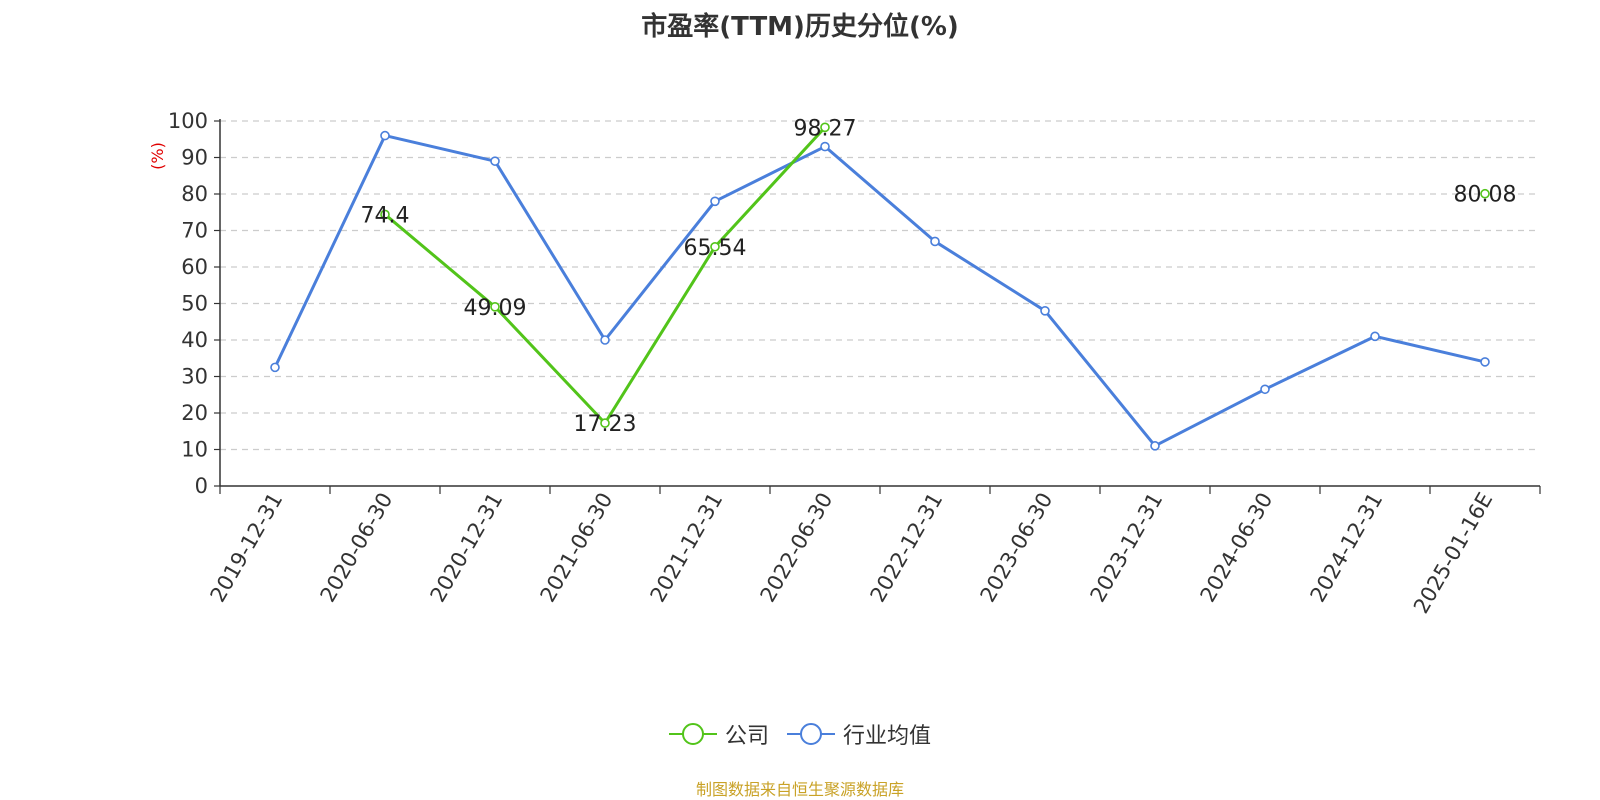 The image size is (1600, 800). I want to click on data-label: 65.54, so click(715, 248).